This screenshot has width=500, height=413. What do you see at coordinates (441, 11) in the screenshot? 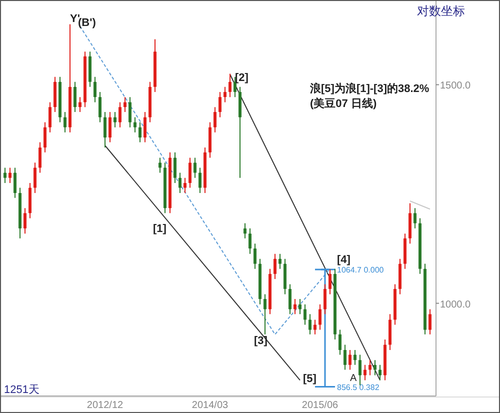
I see `annotation: 对数坐标` at bounding box center [441, 11].